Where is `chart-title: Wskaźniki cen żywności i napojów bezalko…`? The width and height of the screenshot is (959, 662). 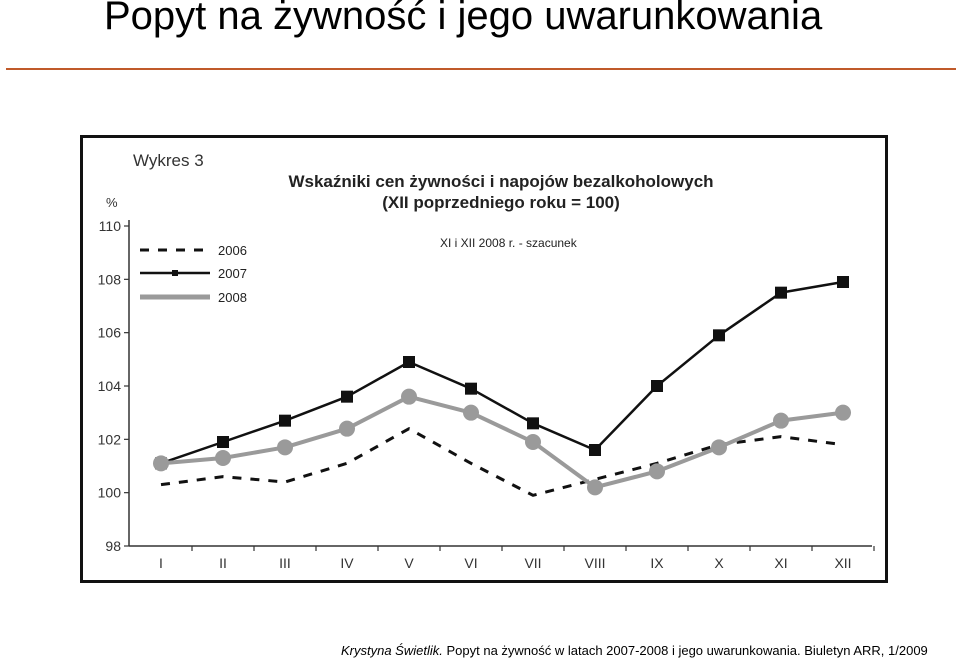 chart-title: Wskaźniki cen żywności i napojów bezalko… is located at coordinates (500, 181).